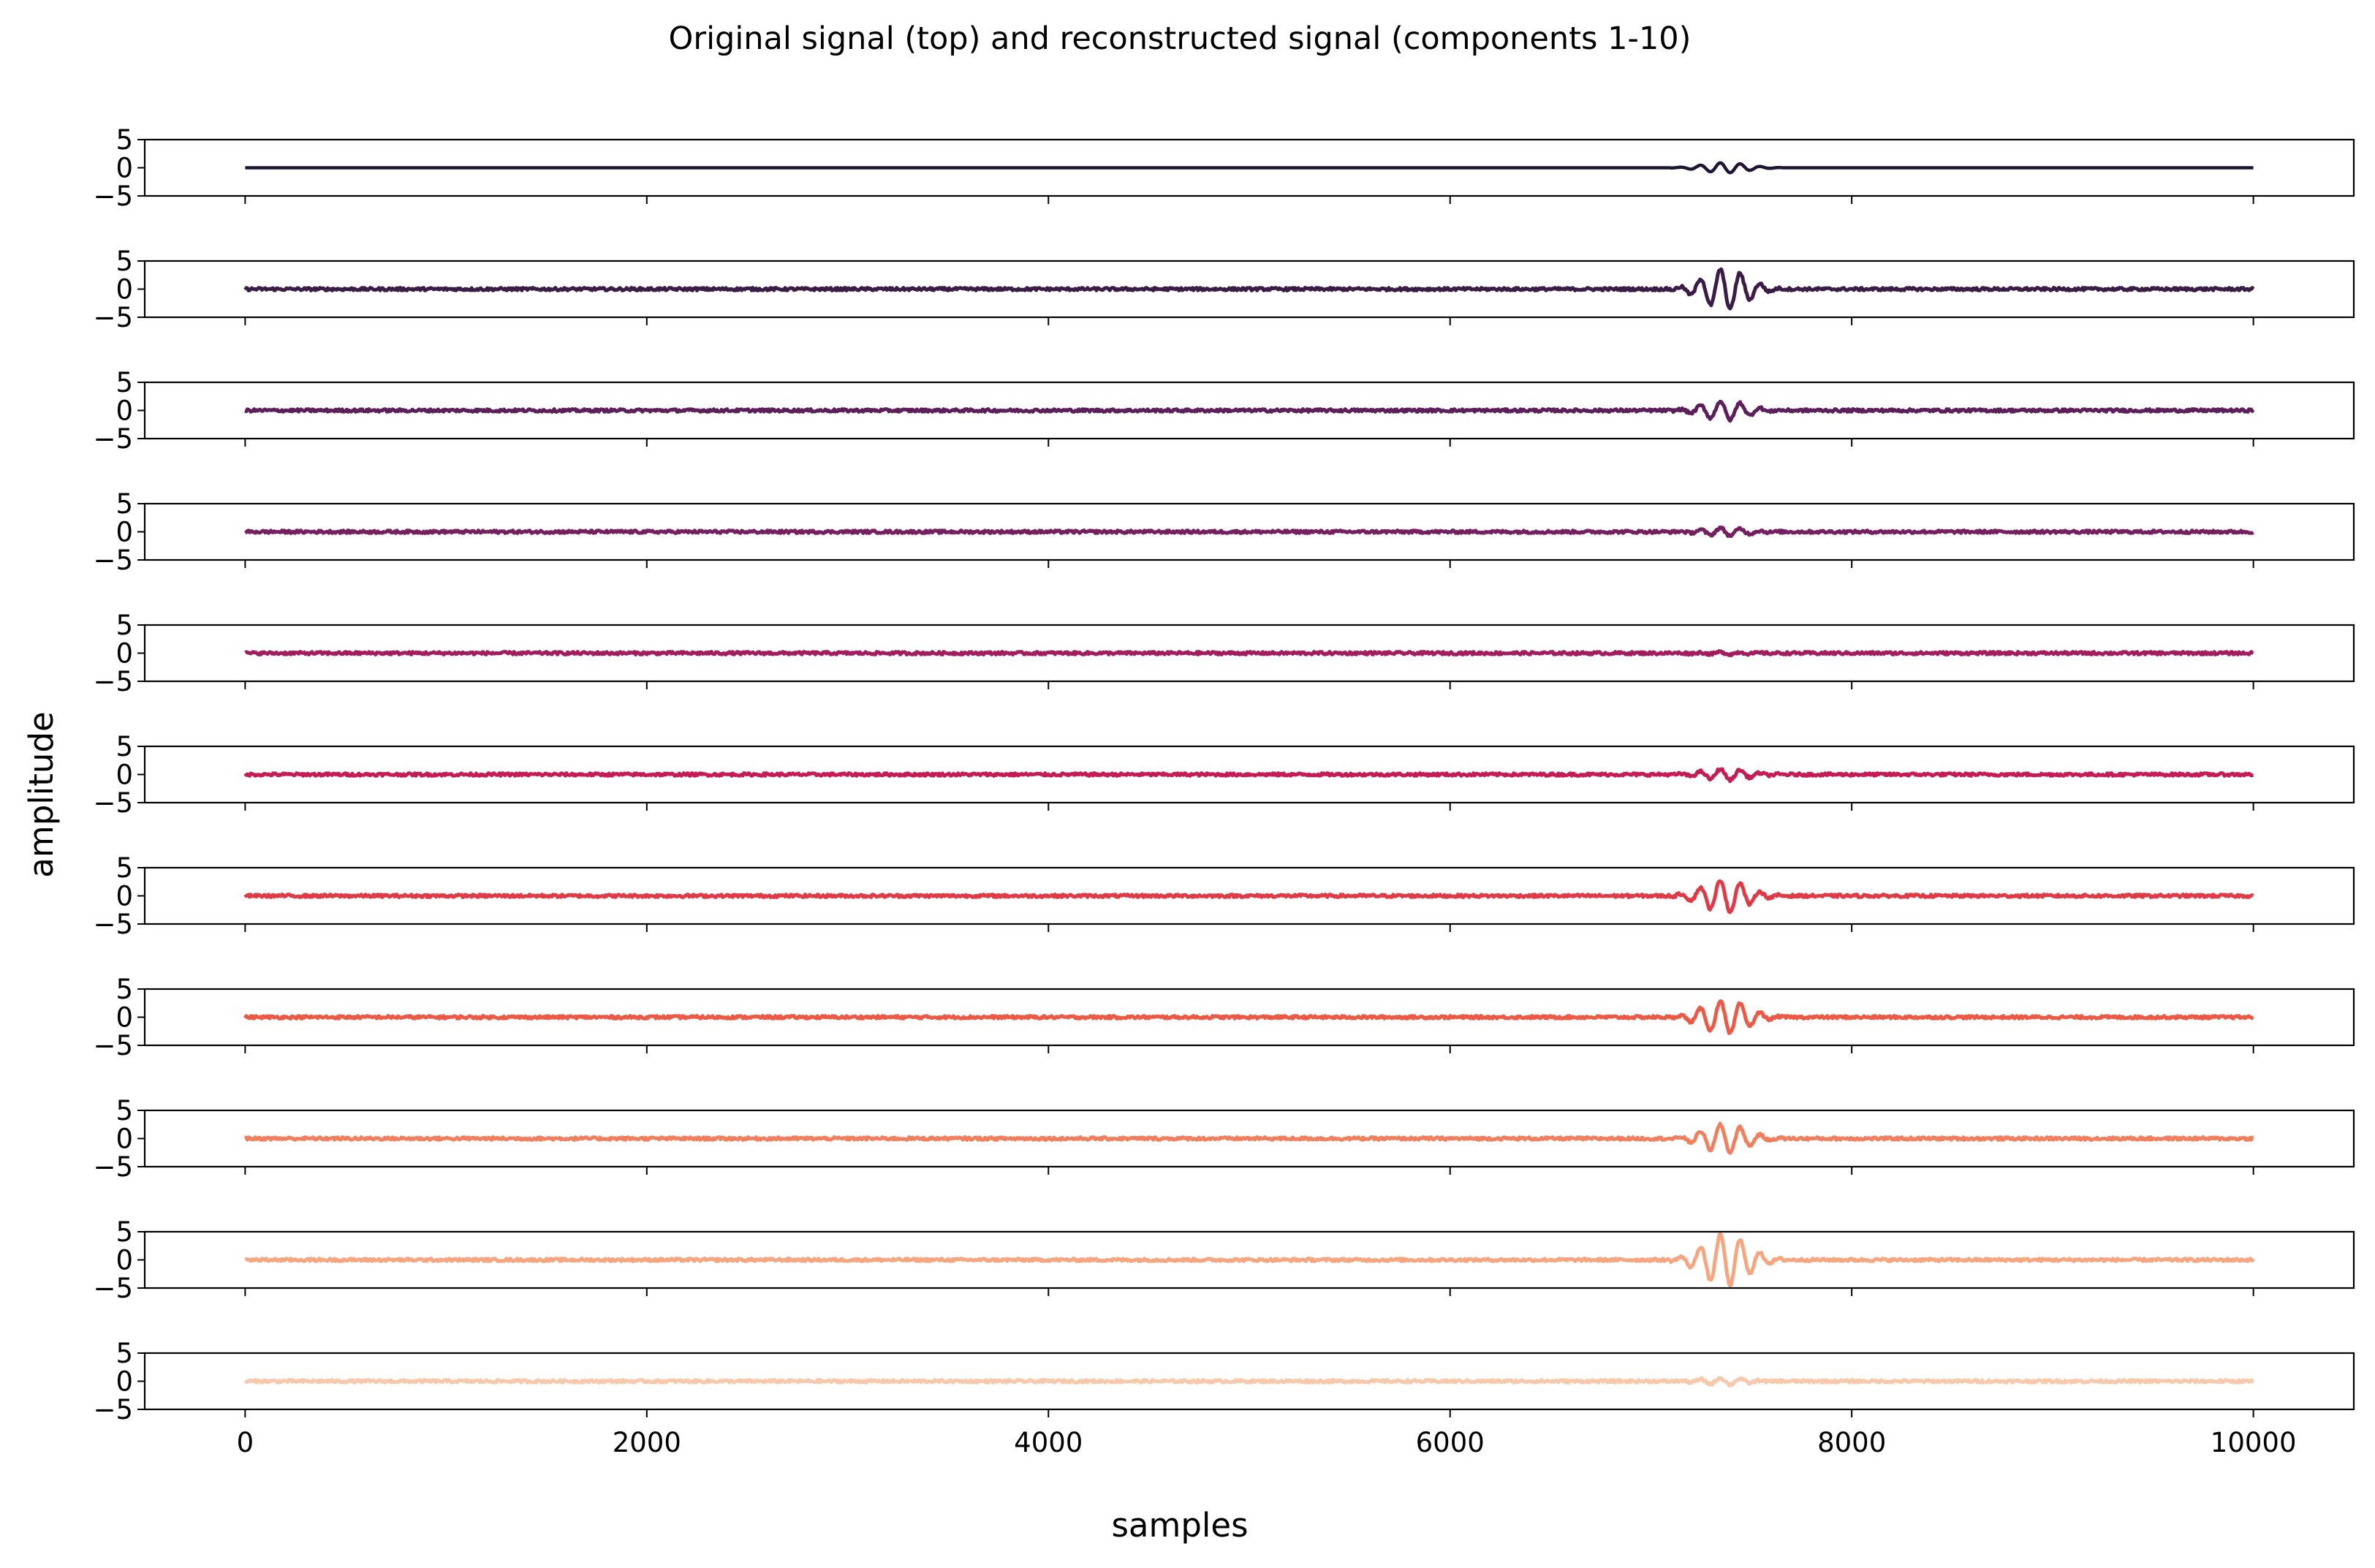  Describe the element at coordinates (647, 1443) in the screenshot. I see `x-tick-label: 2000` at that location.